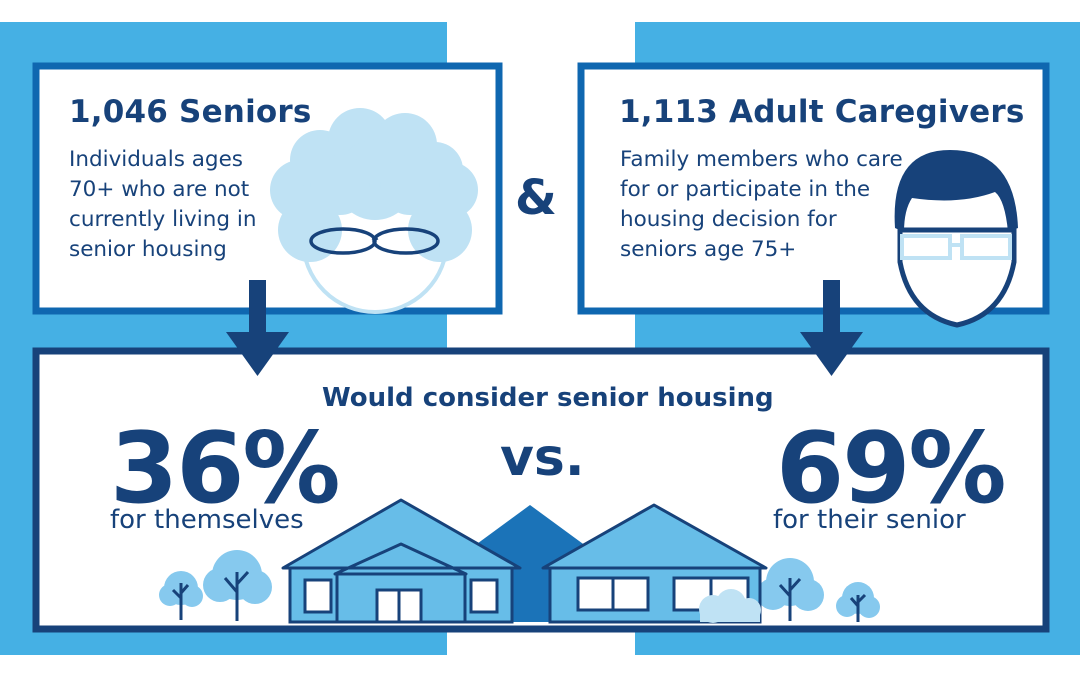  I want to click on seniors-description-line: 70+ who are not, so click(159, 189).